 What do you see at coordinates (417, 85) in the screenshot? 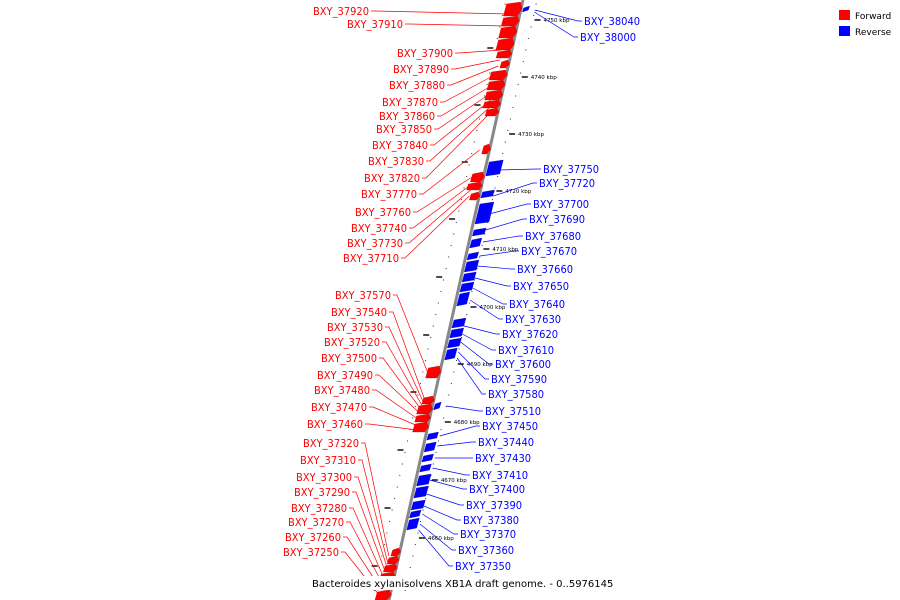
I see `forward-gene-label: BXY_37880` at bounding box center [417, 85].